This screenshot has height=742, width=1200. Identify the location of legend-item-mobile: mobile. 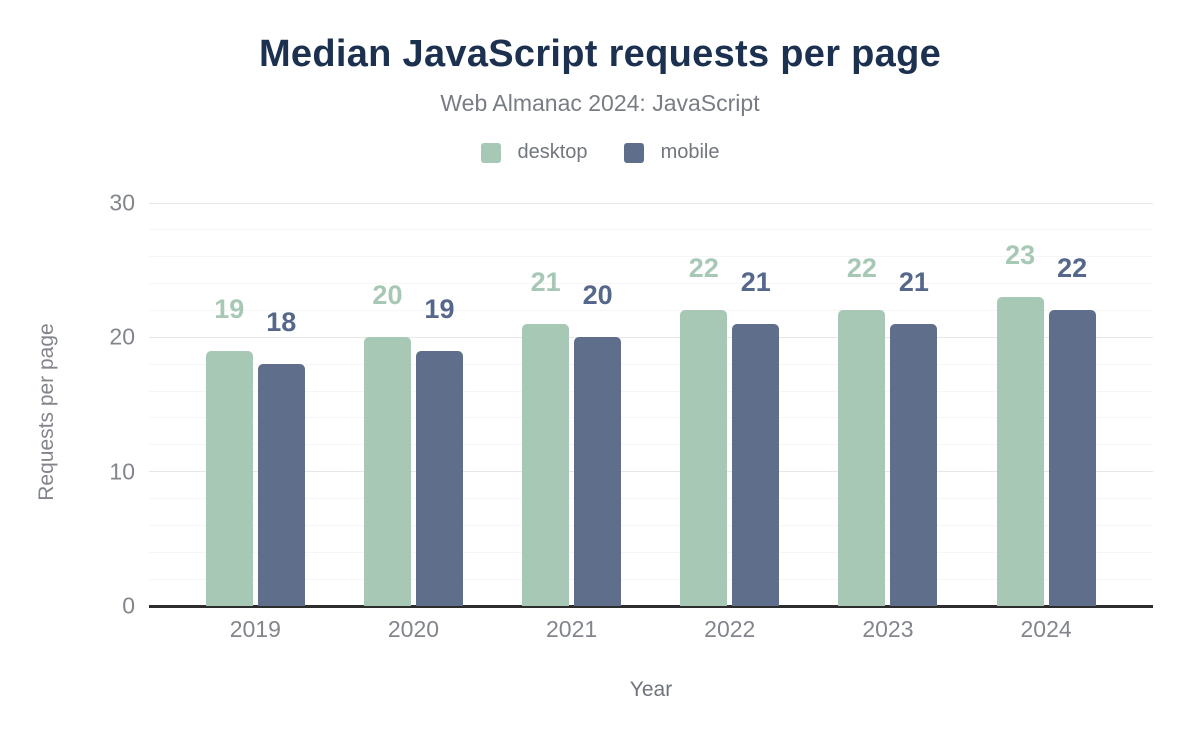
(671, 152).